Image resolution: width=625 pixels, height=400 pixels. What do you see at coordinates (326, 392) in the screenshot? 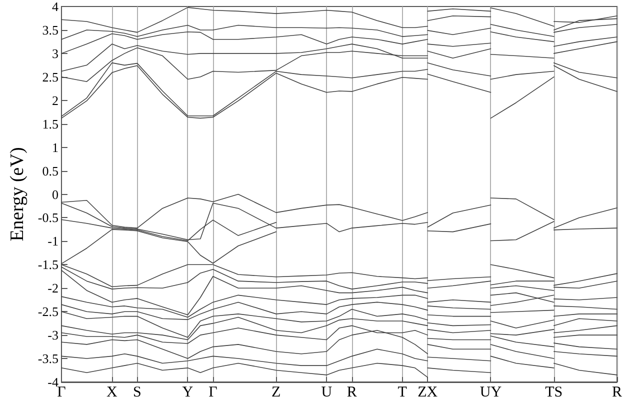
I see `x-tick-label: U` at bounding box center [326, 392].